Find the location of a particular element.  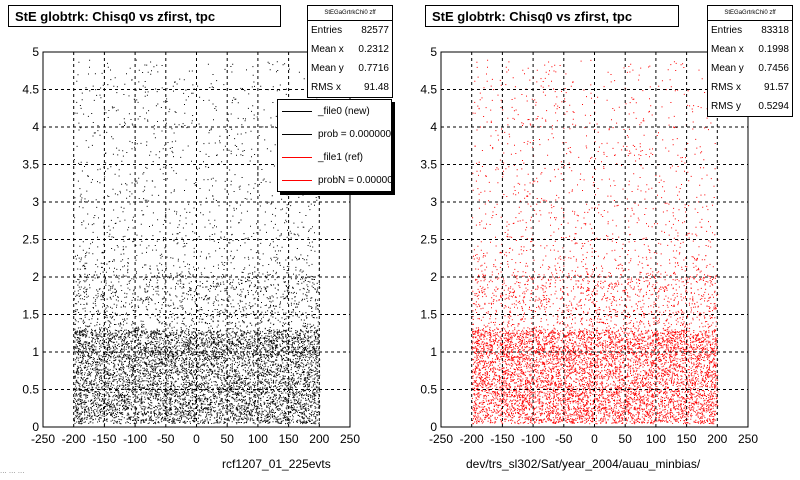

left-y-tick-label: 0.5 is located at coordinates (30, 390).